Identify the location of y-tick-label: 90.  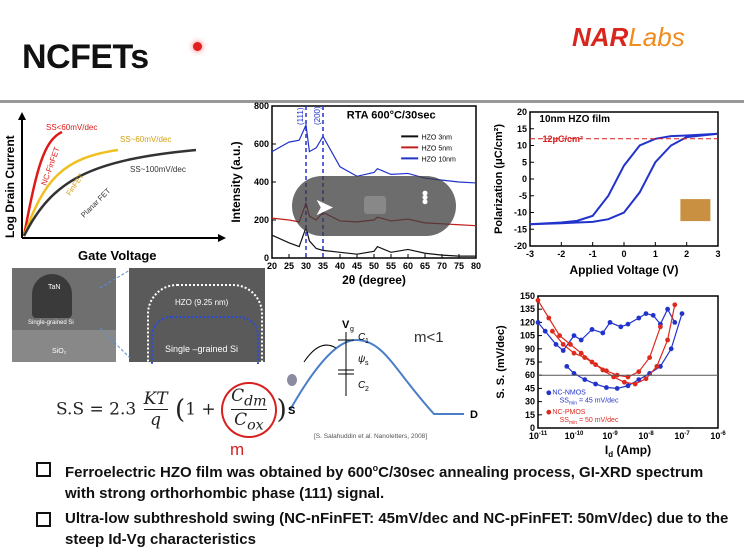
(530, 349).